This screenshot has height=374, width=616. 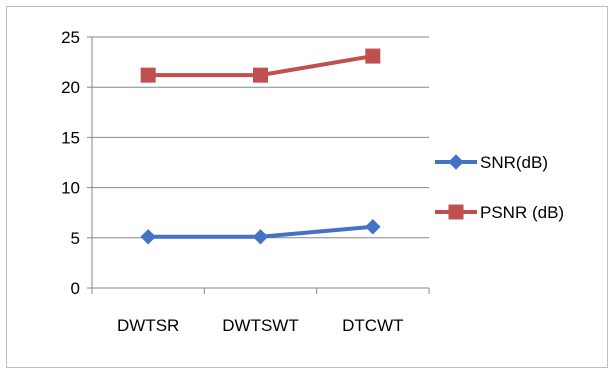 I want to click on y-tick-label: 20, so click(x=70, y=87).